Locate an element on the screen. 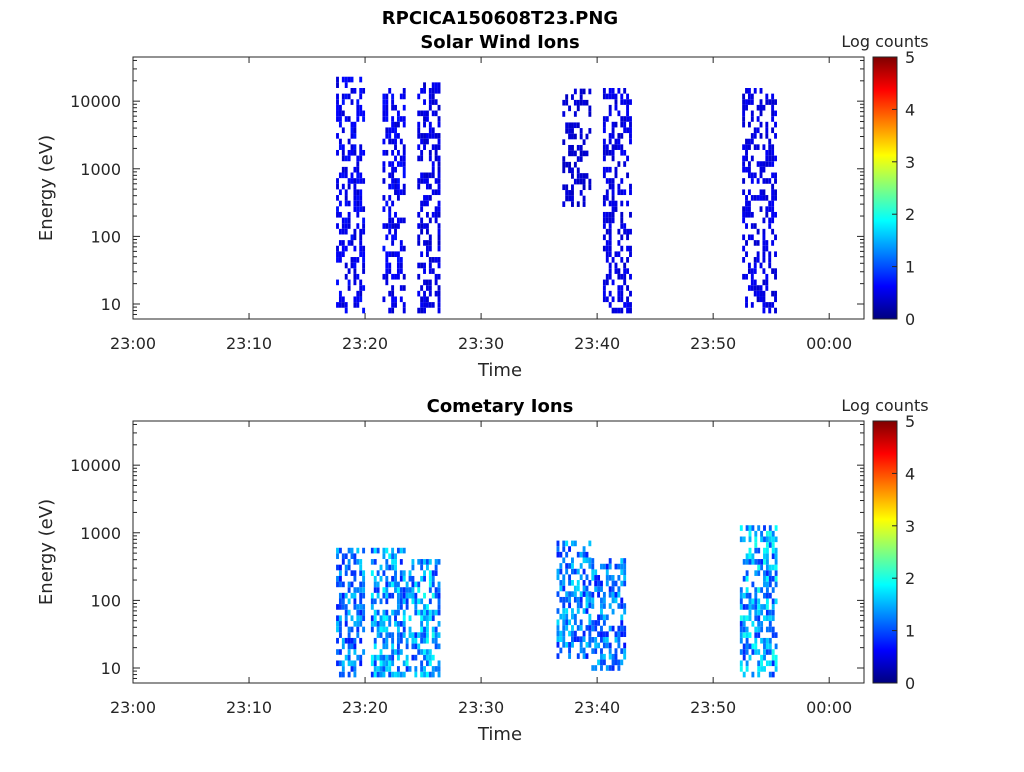  x-tick-label: 23:20 is located at coordinates (365, 707).